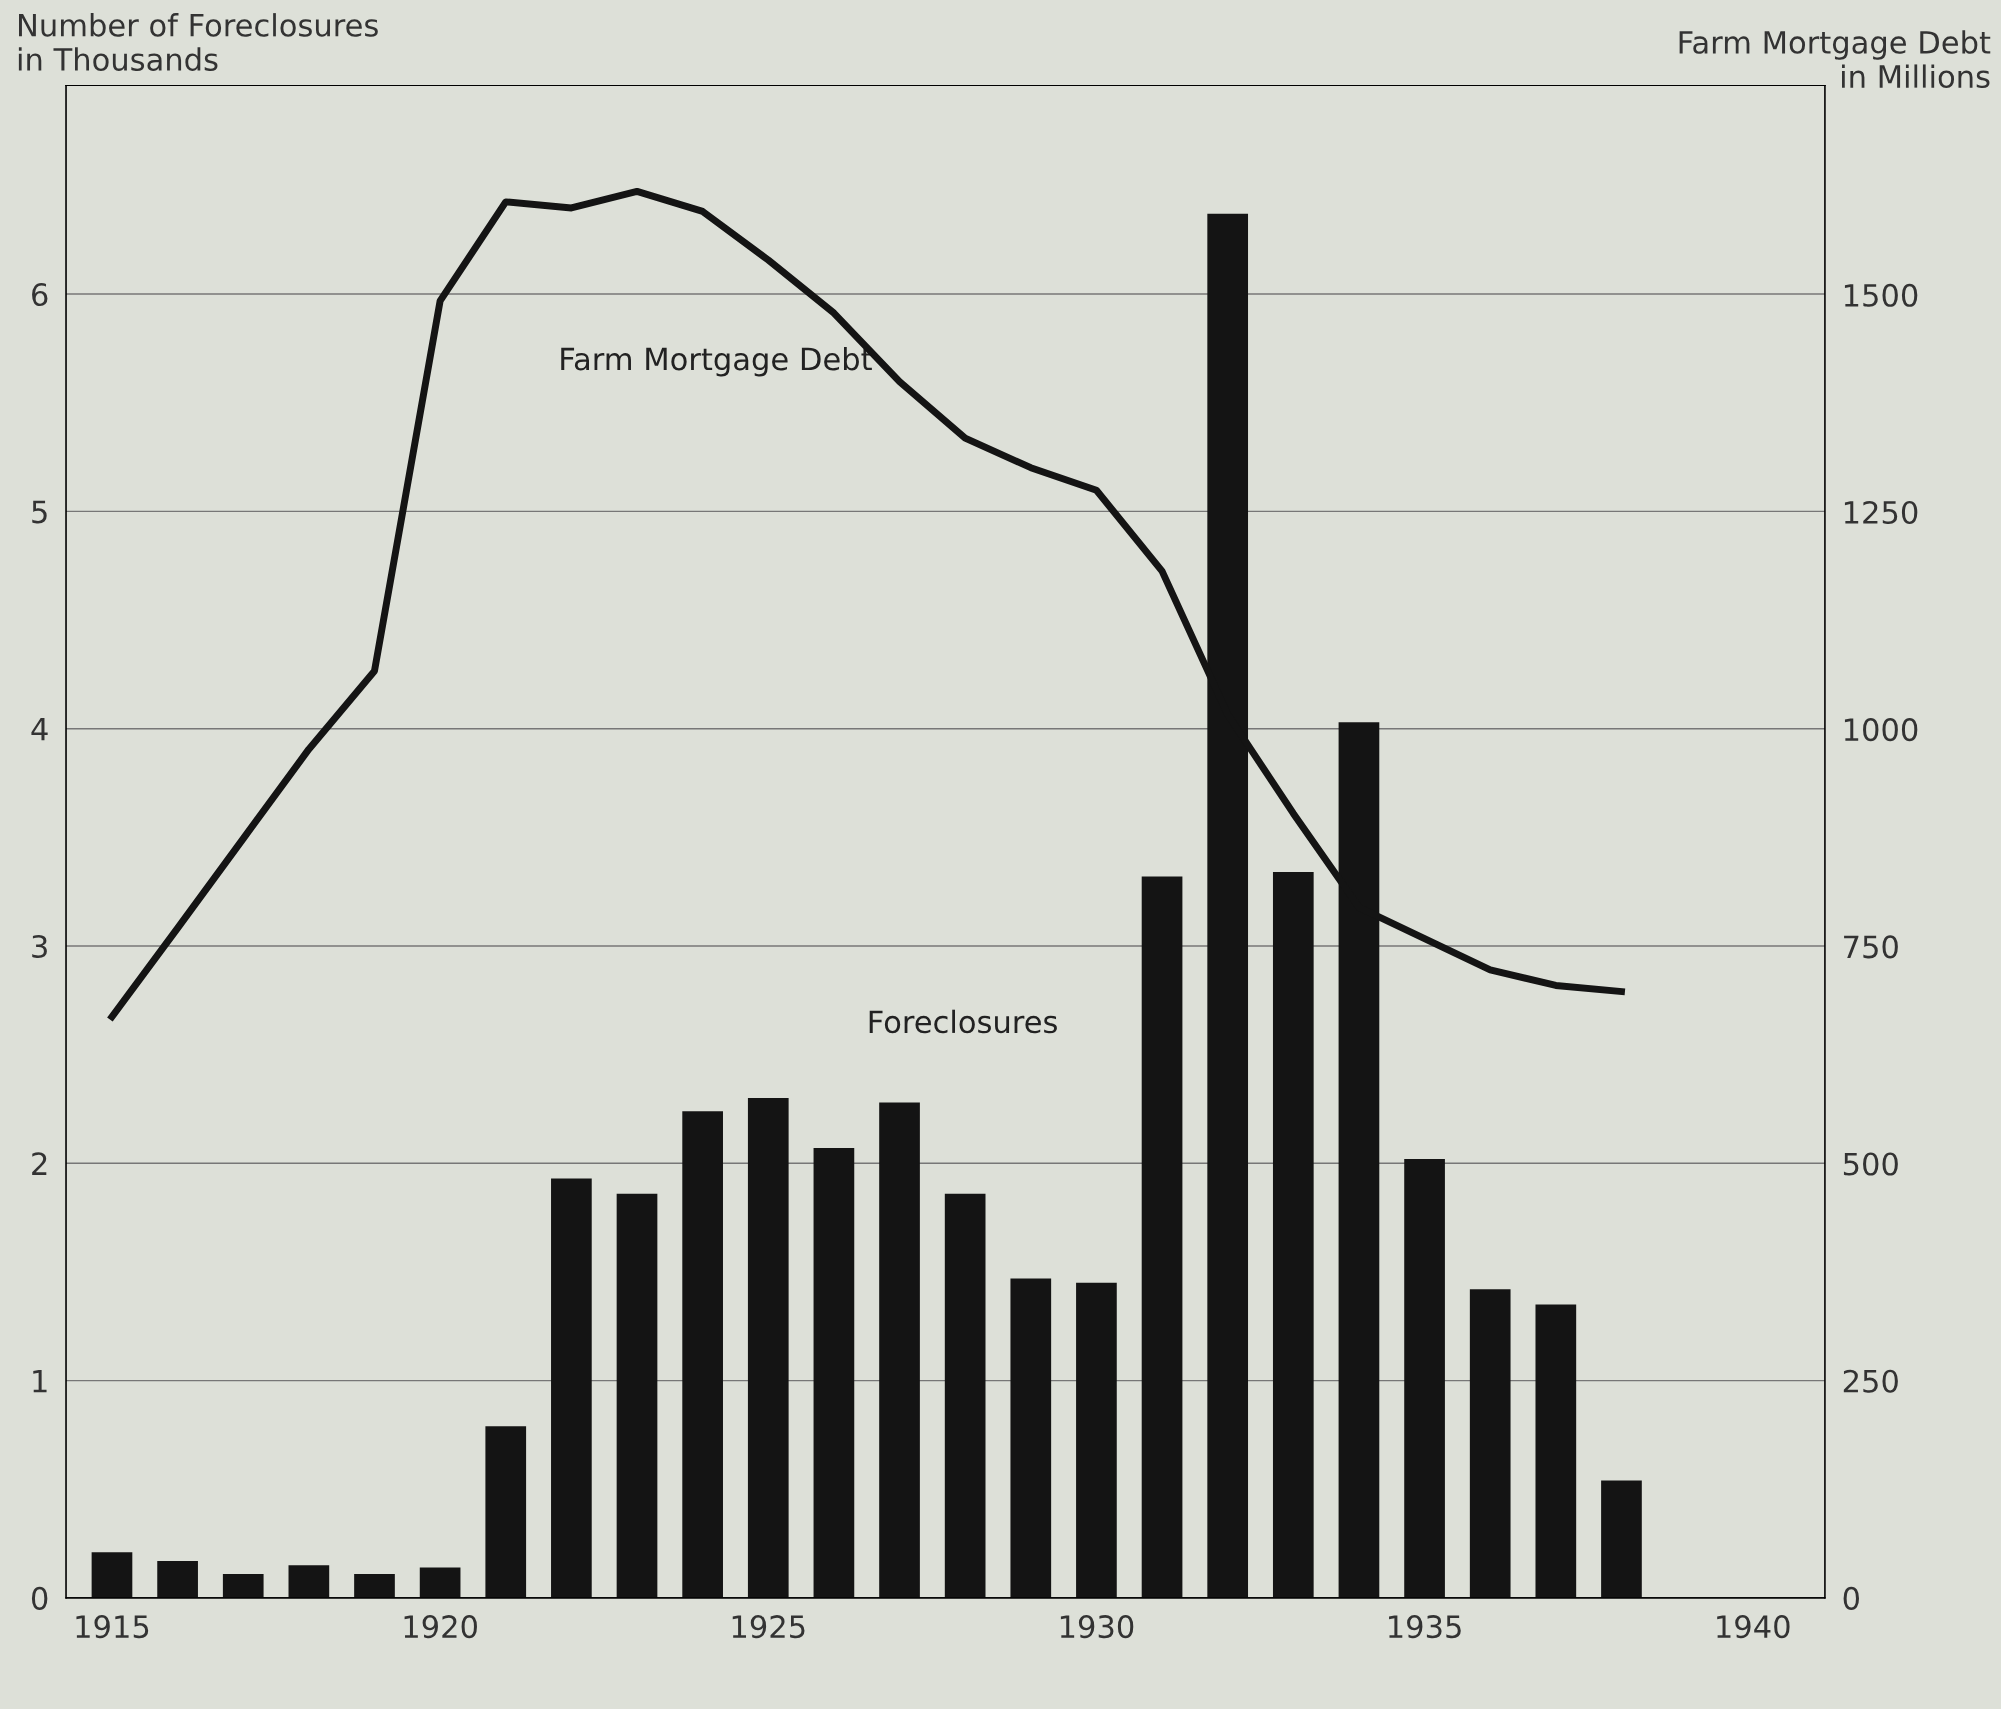 Image resolution: width=2001 pixels, height=1709 pixels. Describe the element at coordinates (768, 1627) in the screenshot. I see `x-tick-label: 1925` at that location.